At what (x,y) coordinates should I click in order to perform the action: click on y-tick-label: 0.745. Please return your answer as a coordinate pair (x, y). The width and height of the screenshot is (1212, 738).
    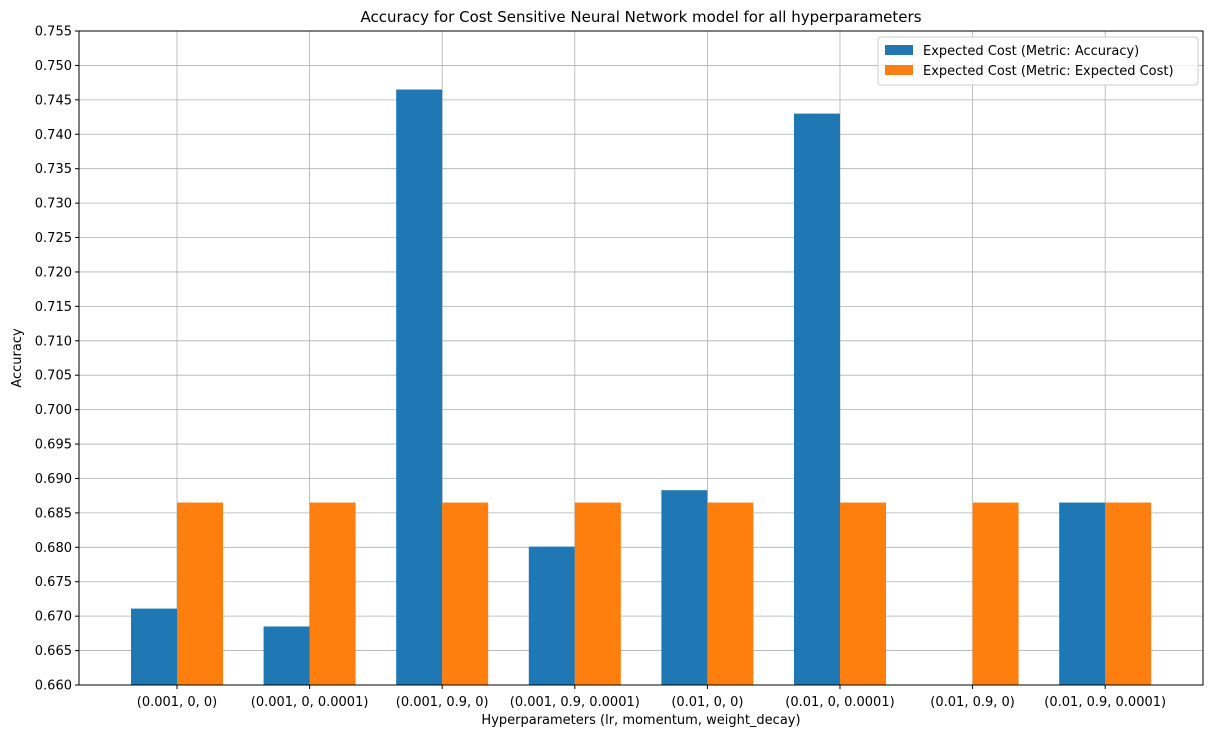
    Looking at the image, I should click on (53, 100).